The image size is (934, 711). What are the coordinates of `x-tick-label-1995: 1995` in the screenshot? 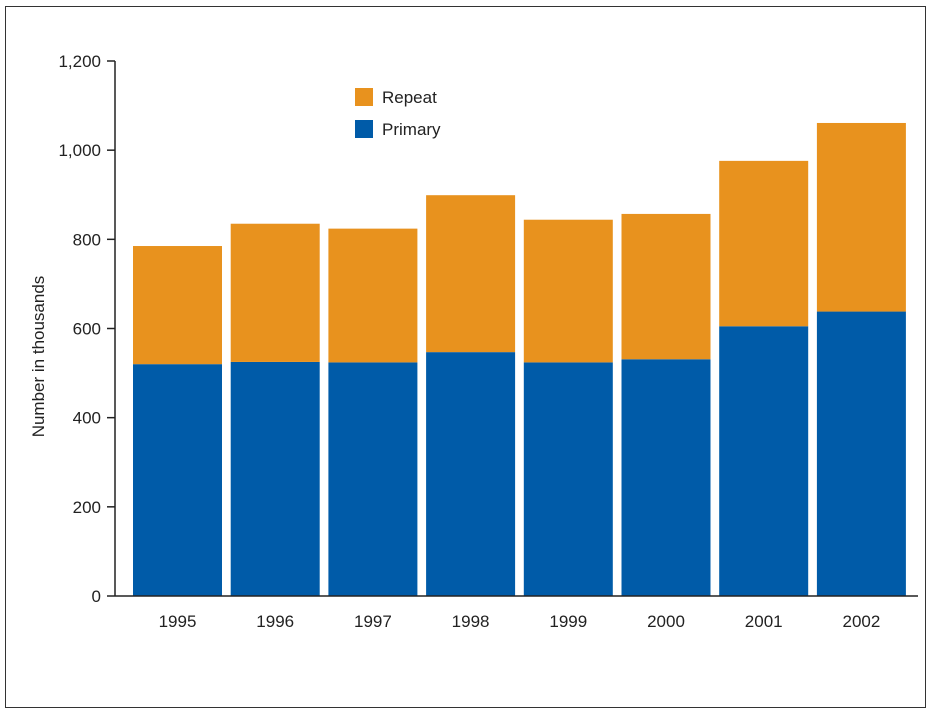 It's located at (178, 621).